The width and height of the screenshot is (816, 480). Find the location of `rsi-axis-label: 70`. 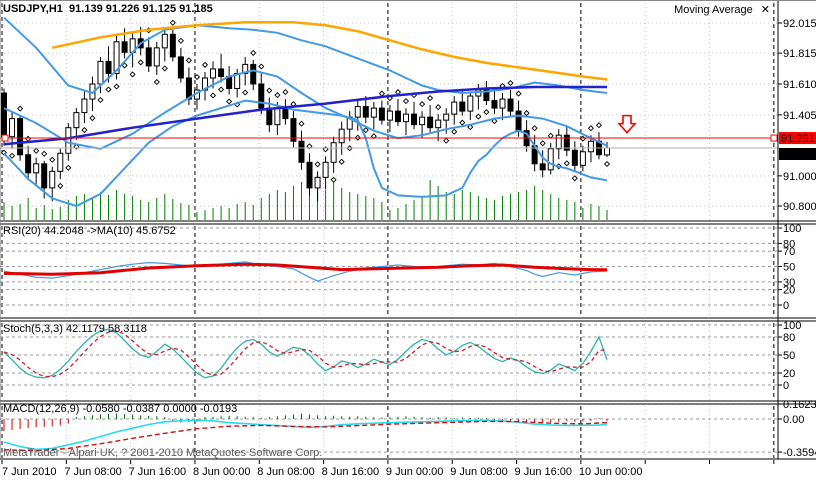

rsi-axis-label: 70 is located at coordinates (789, 252).